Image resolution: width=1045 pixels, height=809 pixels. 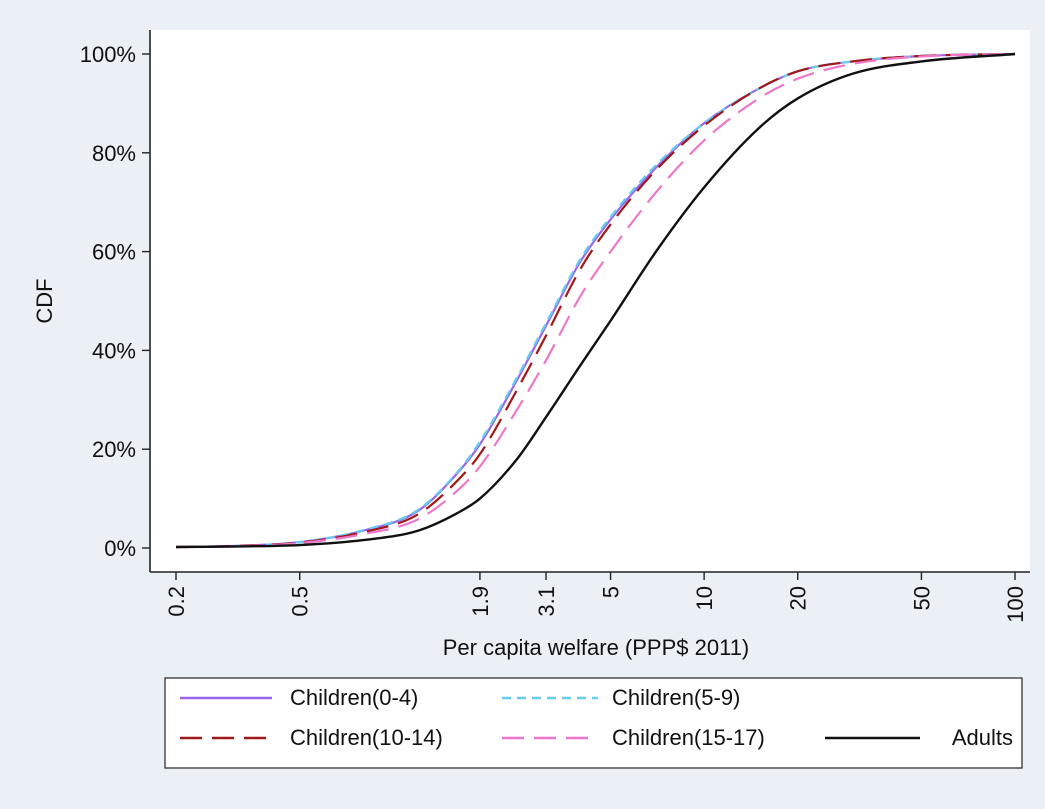 I want to click on x-axis-label: Per capita welfare (PPP$ 2011), so click(x=596, y=647).